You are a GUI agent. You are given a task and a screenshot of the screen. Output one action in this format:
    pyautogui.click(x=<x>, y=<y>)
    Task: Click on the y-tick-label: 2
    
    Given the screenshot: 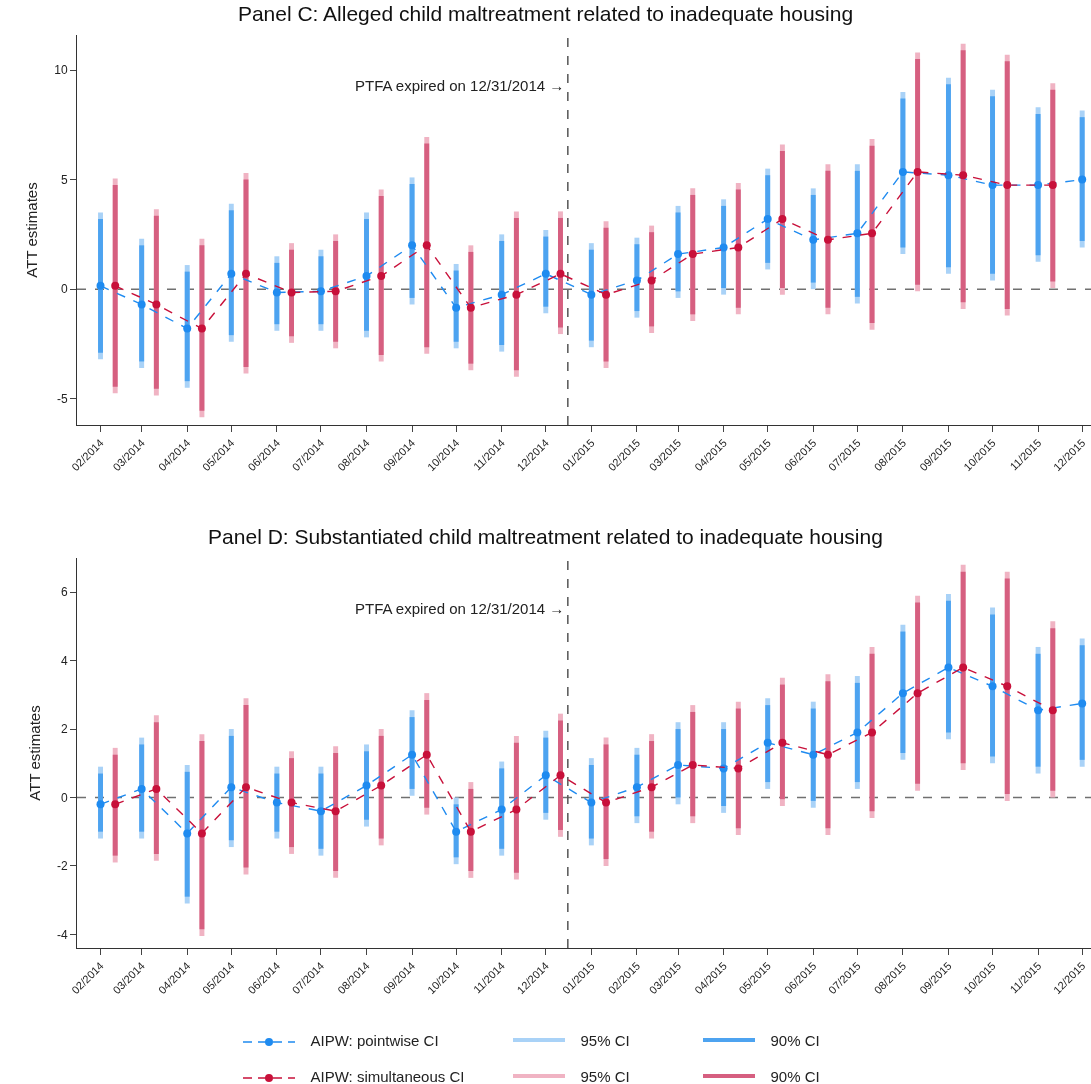 What is the action you would take?
    pyautogui.click(x=64, y=729)
    